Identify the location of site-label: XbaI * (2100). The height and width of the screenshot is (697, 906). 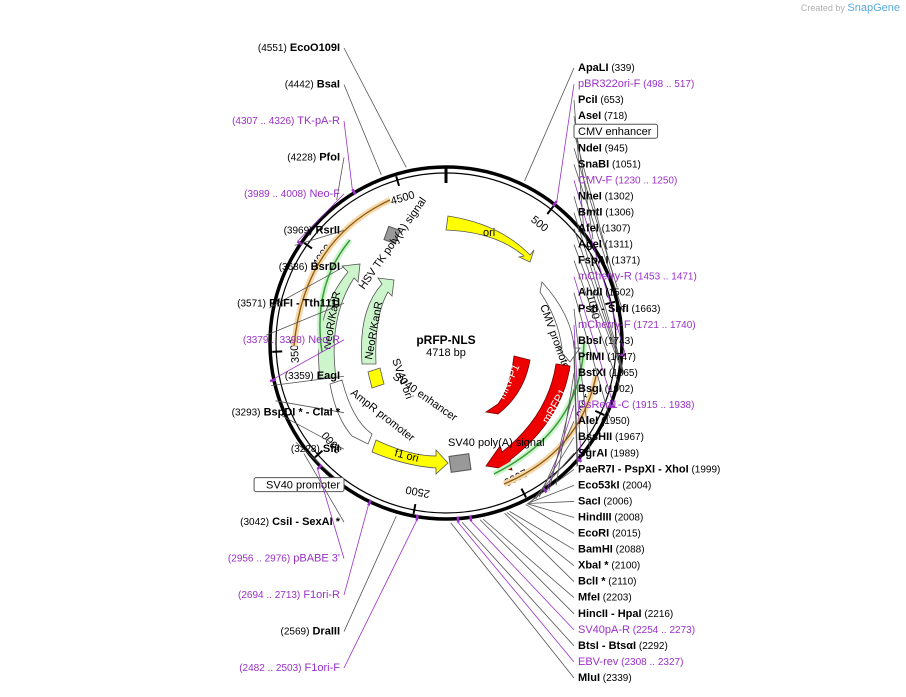
(573, 542).